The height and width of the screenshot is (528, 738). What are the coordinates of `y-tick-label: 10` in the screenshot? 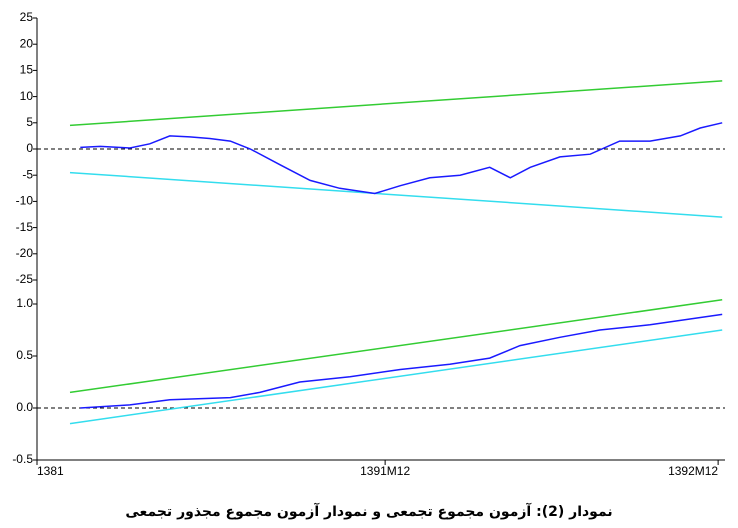 It's located at (27, 96).